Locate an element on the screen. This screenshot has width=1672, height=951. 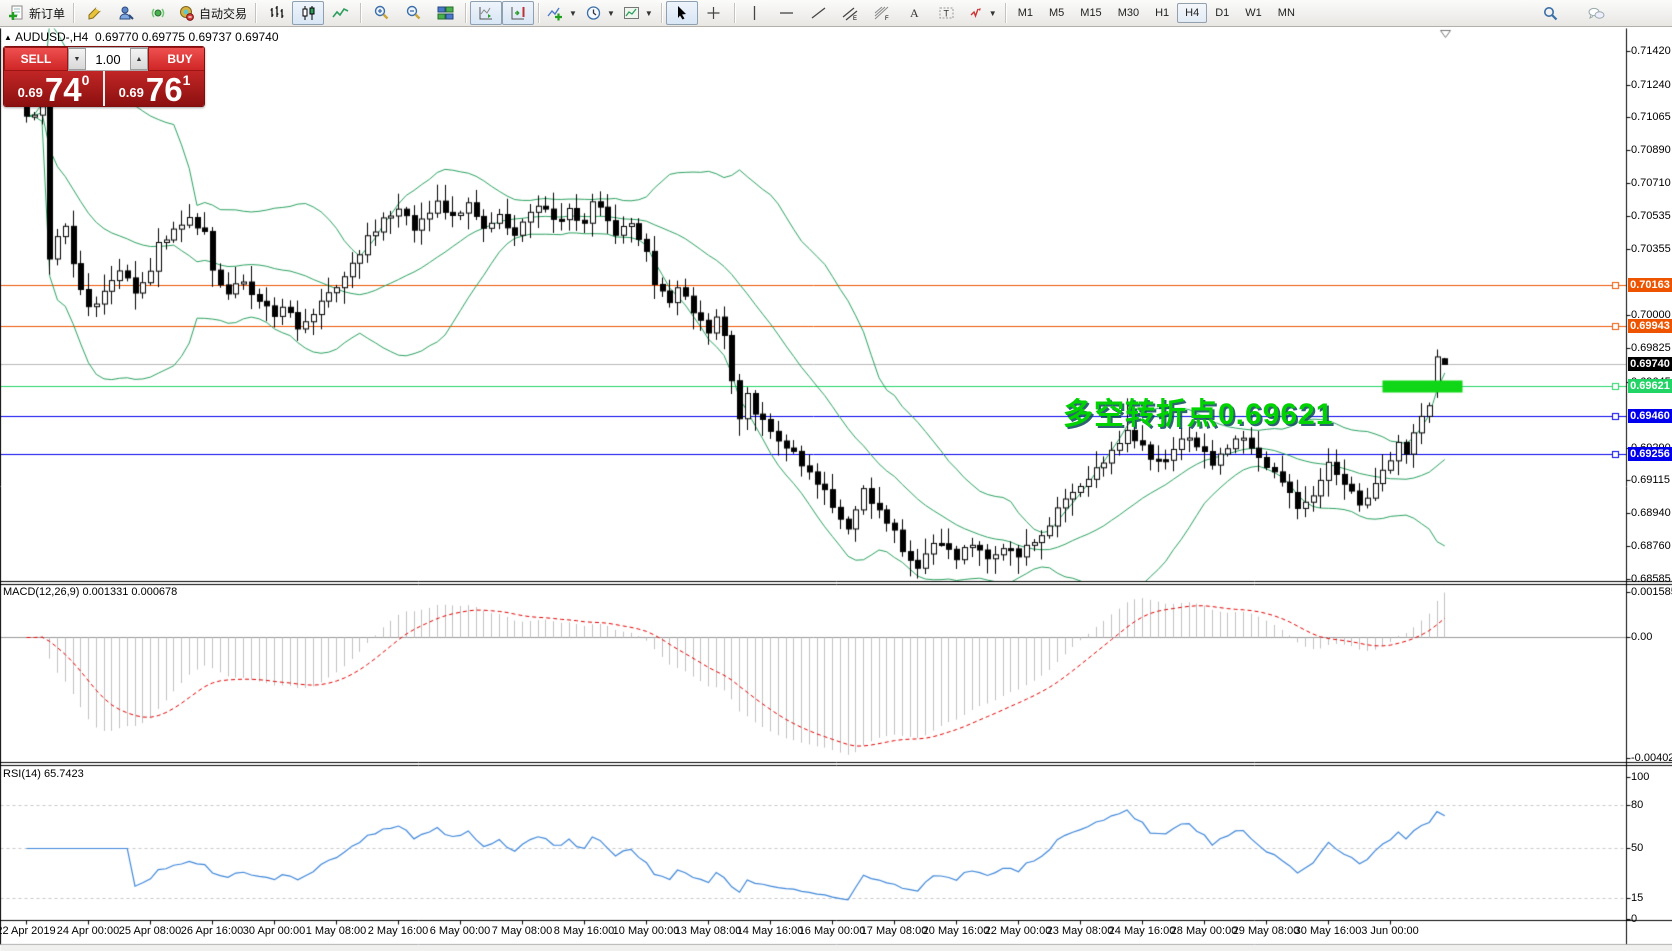
zoom-out-button is located at coordinates (413, 13).